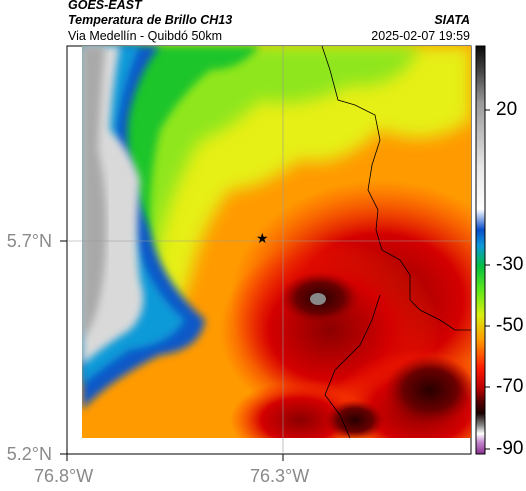 Image resolution: width=526 pixels, height=491 pixels. I want to click on lon-label-76-3: 76.3°W, so click(280, 476).